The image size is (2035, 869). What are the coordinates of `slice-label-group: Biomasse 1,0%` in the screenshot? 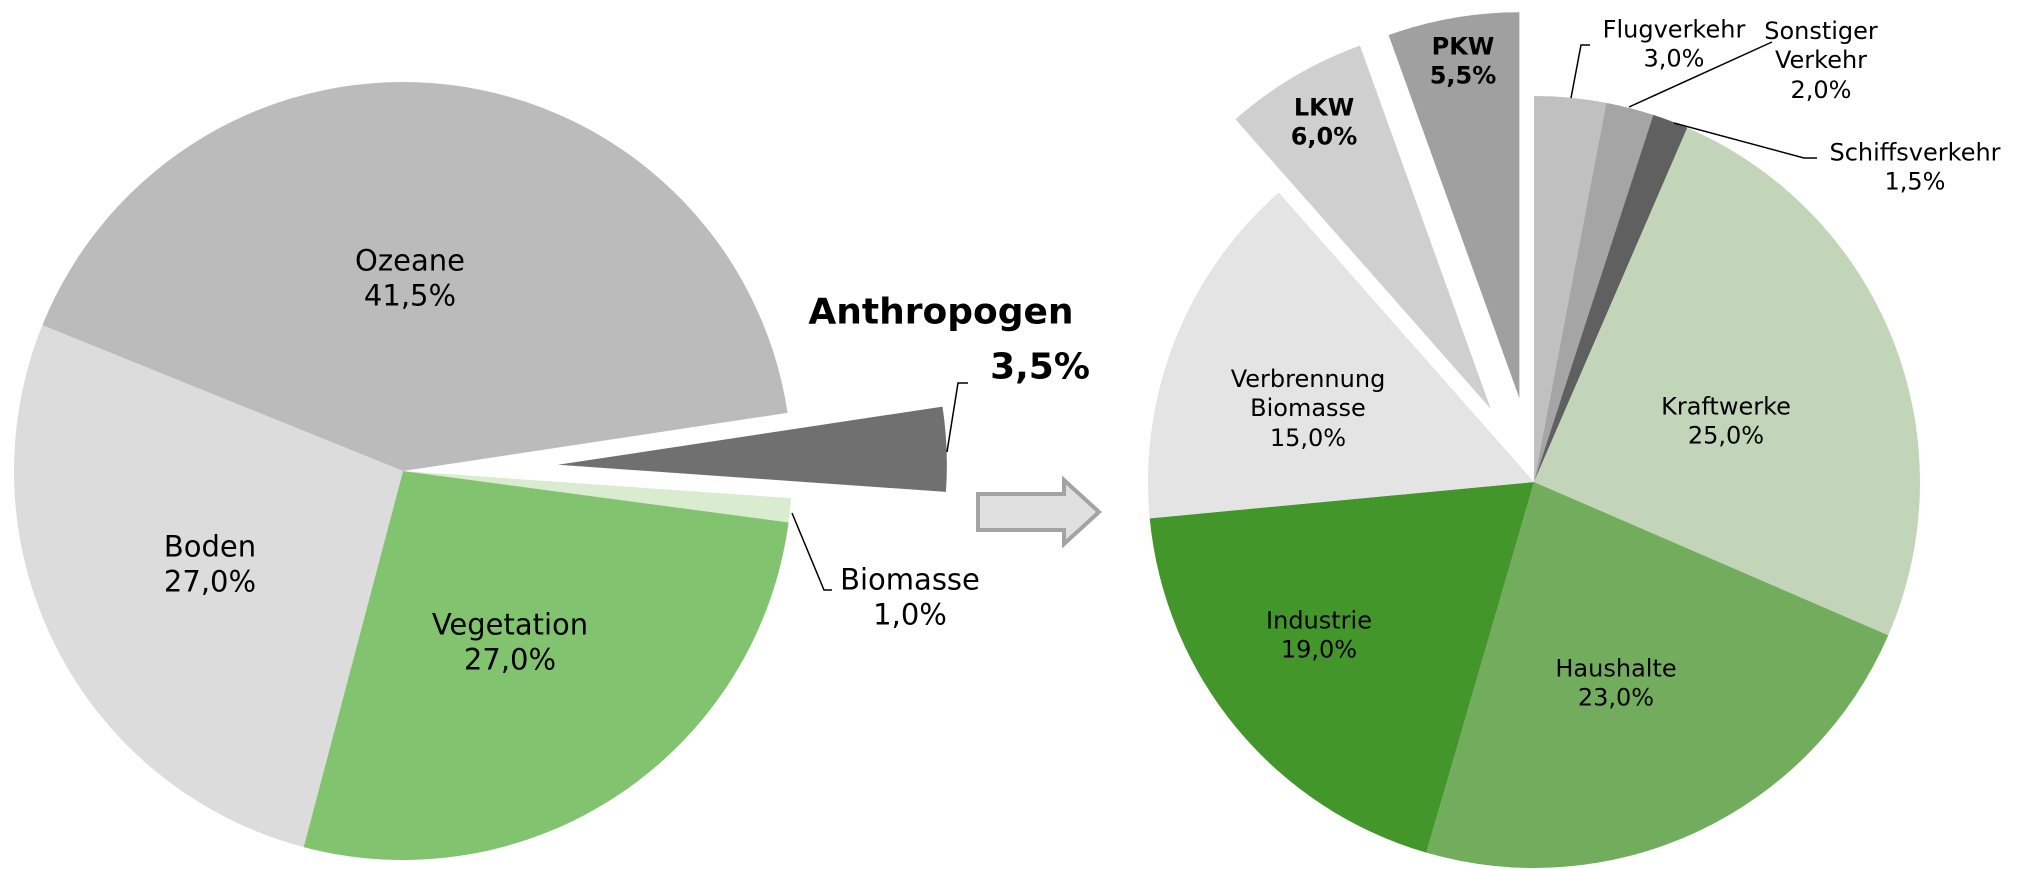 It's located at (910, 598).